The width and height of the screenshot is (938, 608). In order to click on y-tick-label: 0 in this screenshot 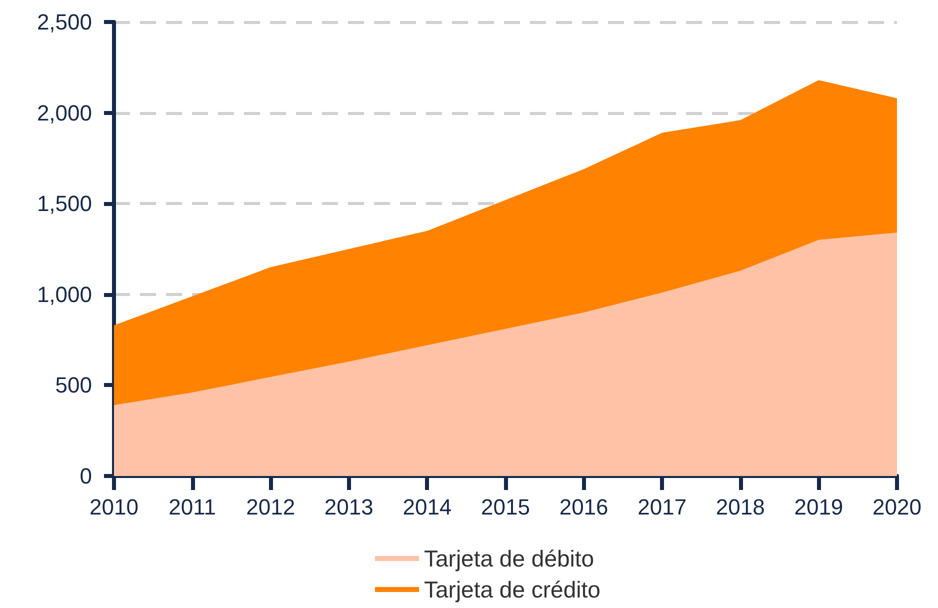, I will do `click(86, 476)`.